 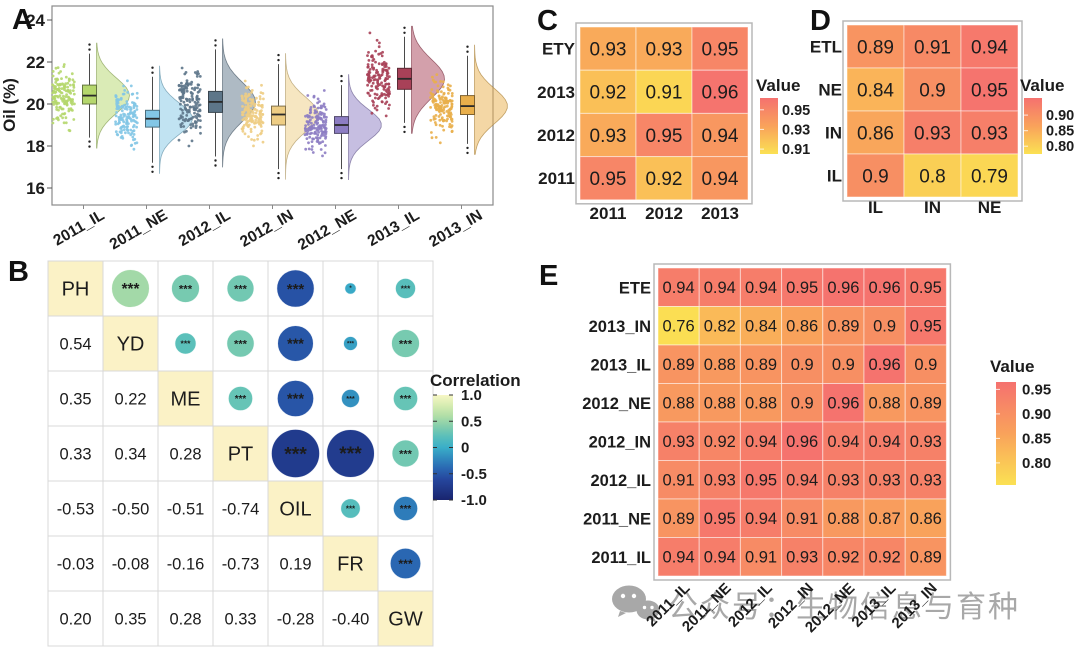 What do you see at coordinates (720, 442) in the screenshot?
I see `heatmap-cell-value: 0.92` at bounding box center [720, 442].